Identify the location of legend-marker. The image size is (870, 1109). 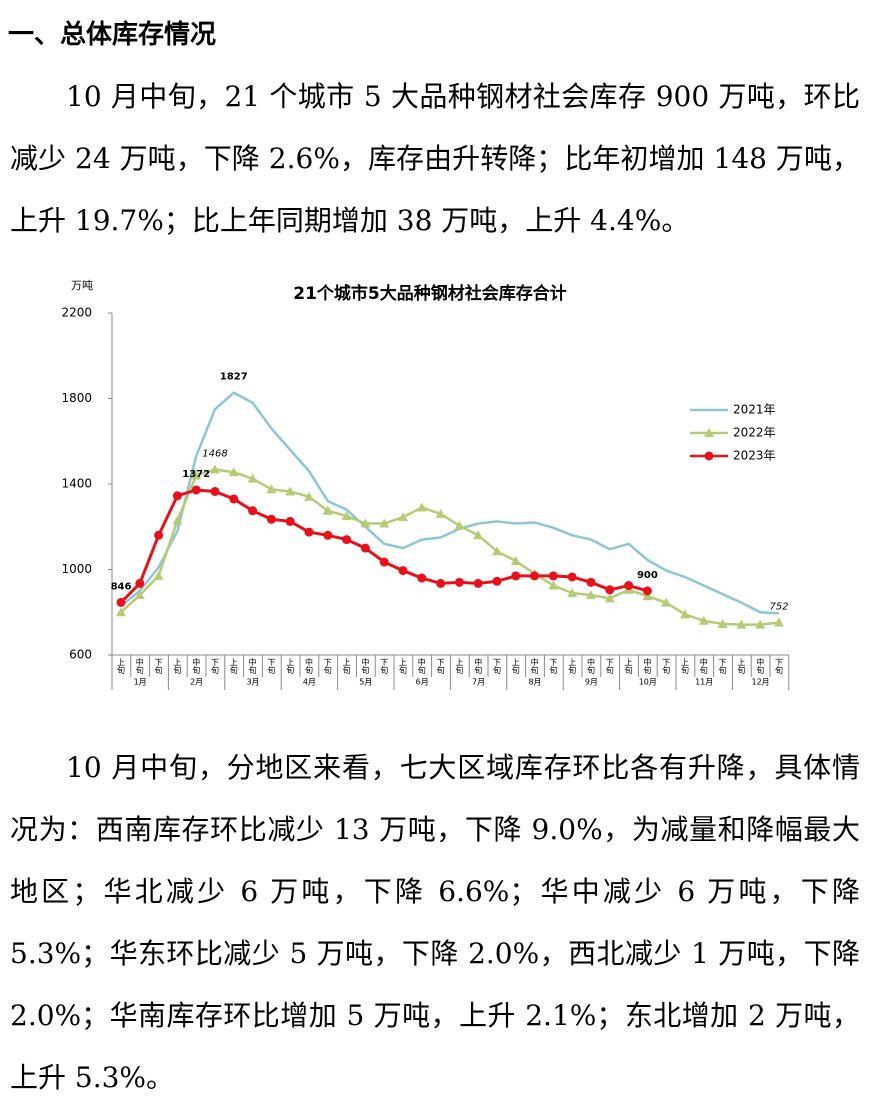
(709, 432).